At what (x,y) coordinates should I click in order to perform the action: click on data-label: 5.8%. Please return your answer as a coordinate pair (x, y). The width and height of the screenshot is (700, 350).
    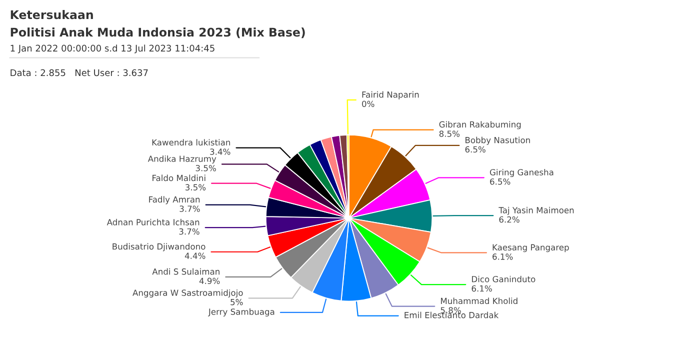
    Looking at the image, I should click on (450, 310).